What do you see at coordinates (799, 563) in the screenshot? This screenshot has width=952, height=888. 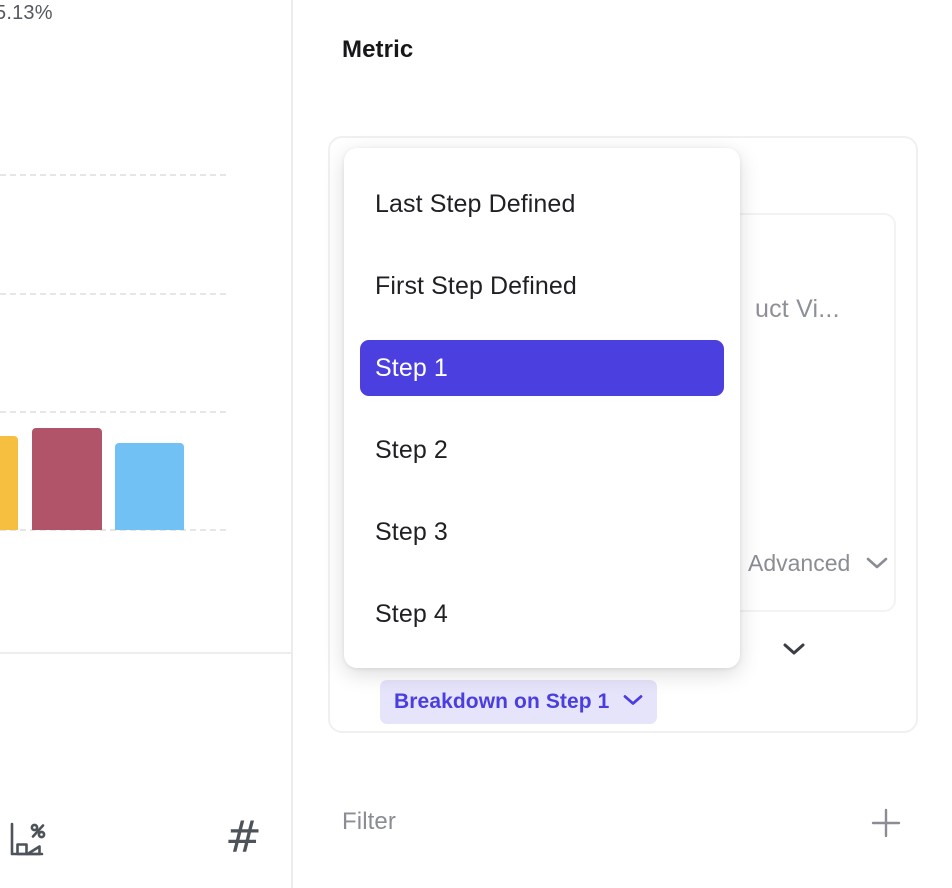 I see `advanced-label: Advanced` at bounding box center [799, 563].